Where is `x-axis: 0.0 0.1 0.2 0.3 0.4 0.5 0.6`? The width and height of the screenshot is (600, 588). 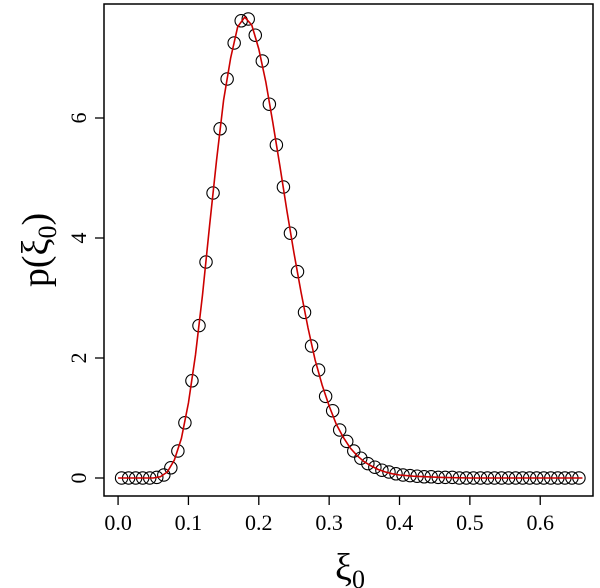
x-axis: 0.0 0.1 0.2 0.3 0.4 0.5 0.6 is located at coordinates (329, 515).